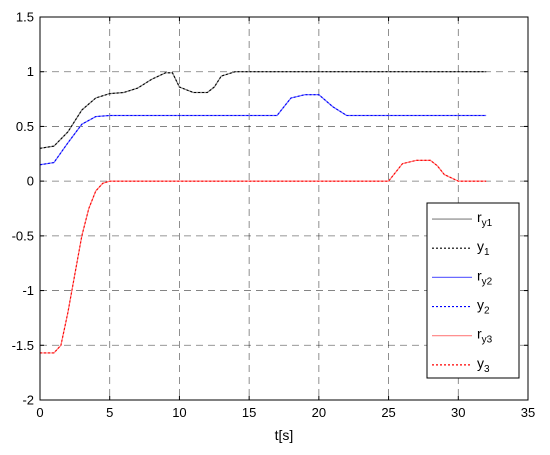  What do you see at coordinates (284, 435) in the screenshot?
I see `x-axis-label: t[s]` at bounding box center [284, 435].